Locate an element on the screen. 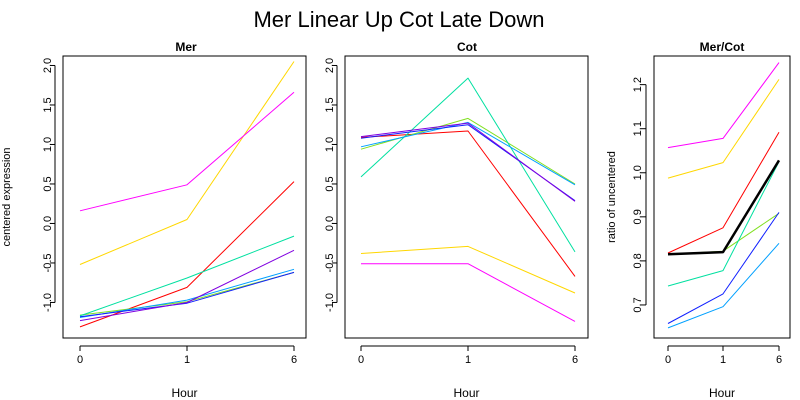  y-tick-label: 1.2 is located at coordinates (638, 84).